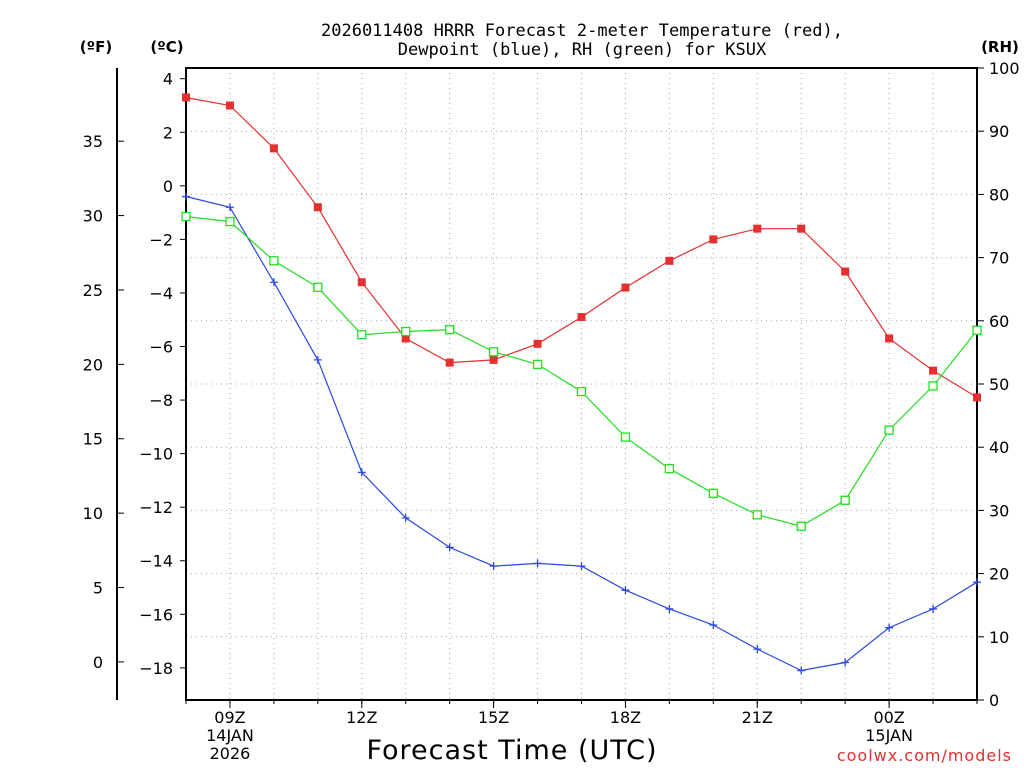 The width and height of the screenshot is (1024, 768). Describe the element at coordinates (999, 258) in the screenshot. I see `rh-tick-label: 70` at that location.